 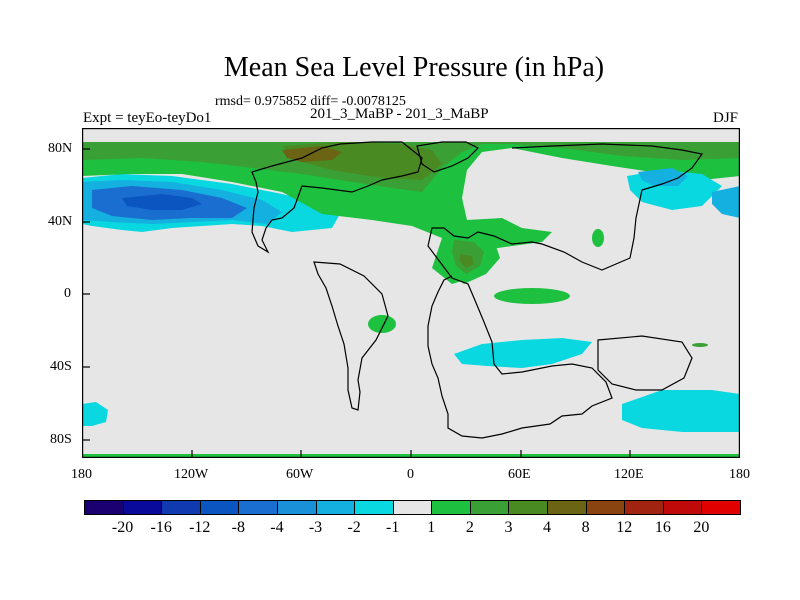 I want to click on y-tick-label-40n: 40N, so click(x=60, y=221).